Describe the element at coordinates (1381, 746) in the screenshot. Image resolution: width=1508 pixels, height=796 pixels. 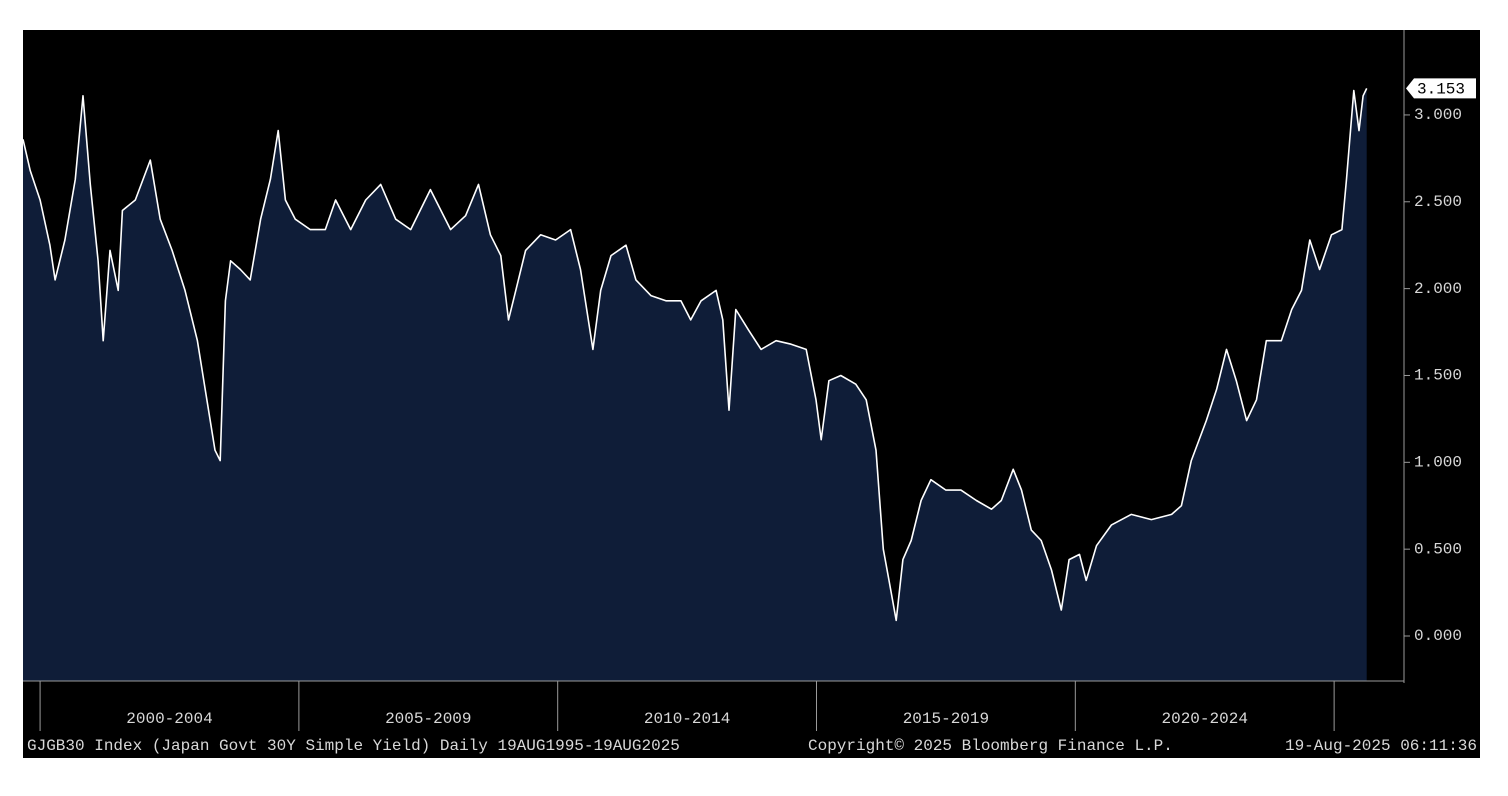
I see `timestamp: 19-Aug-2025 06:11:36` at that location.